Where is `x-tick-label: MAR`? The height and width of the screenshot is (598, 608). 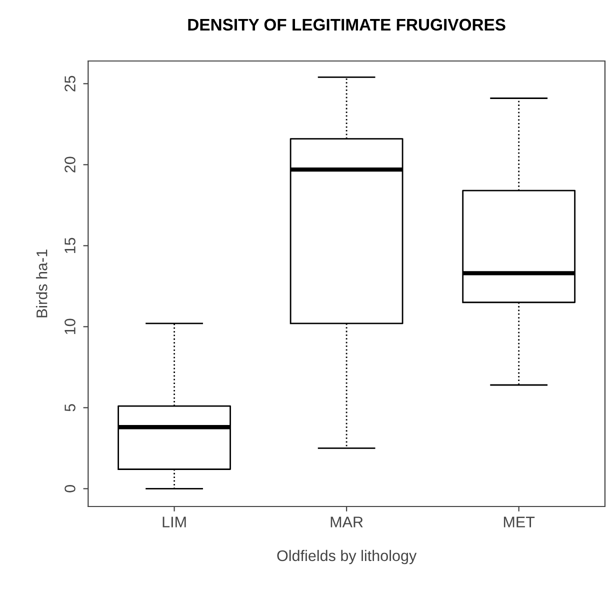
x-tick-label: MAR is located at coordinates (346, 522).